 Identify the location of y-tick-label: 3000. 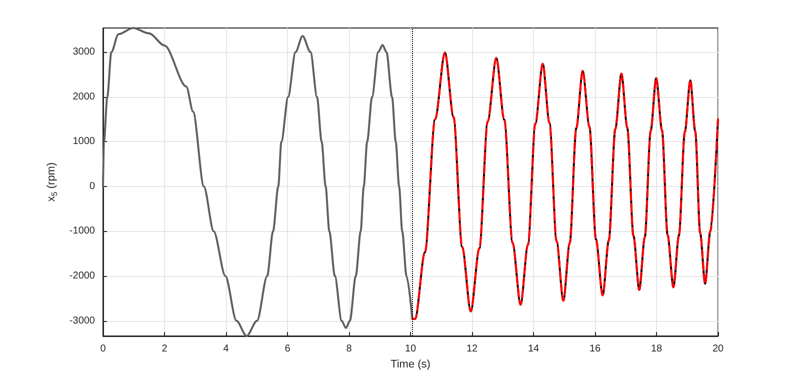
(84, 52).